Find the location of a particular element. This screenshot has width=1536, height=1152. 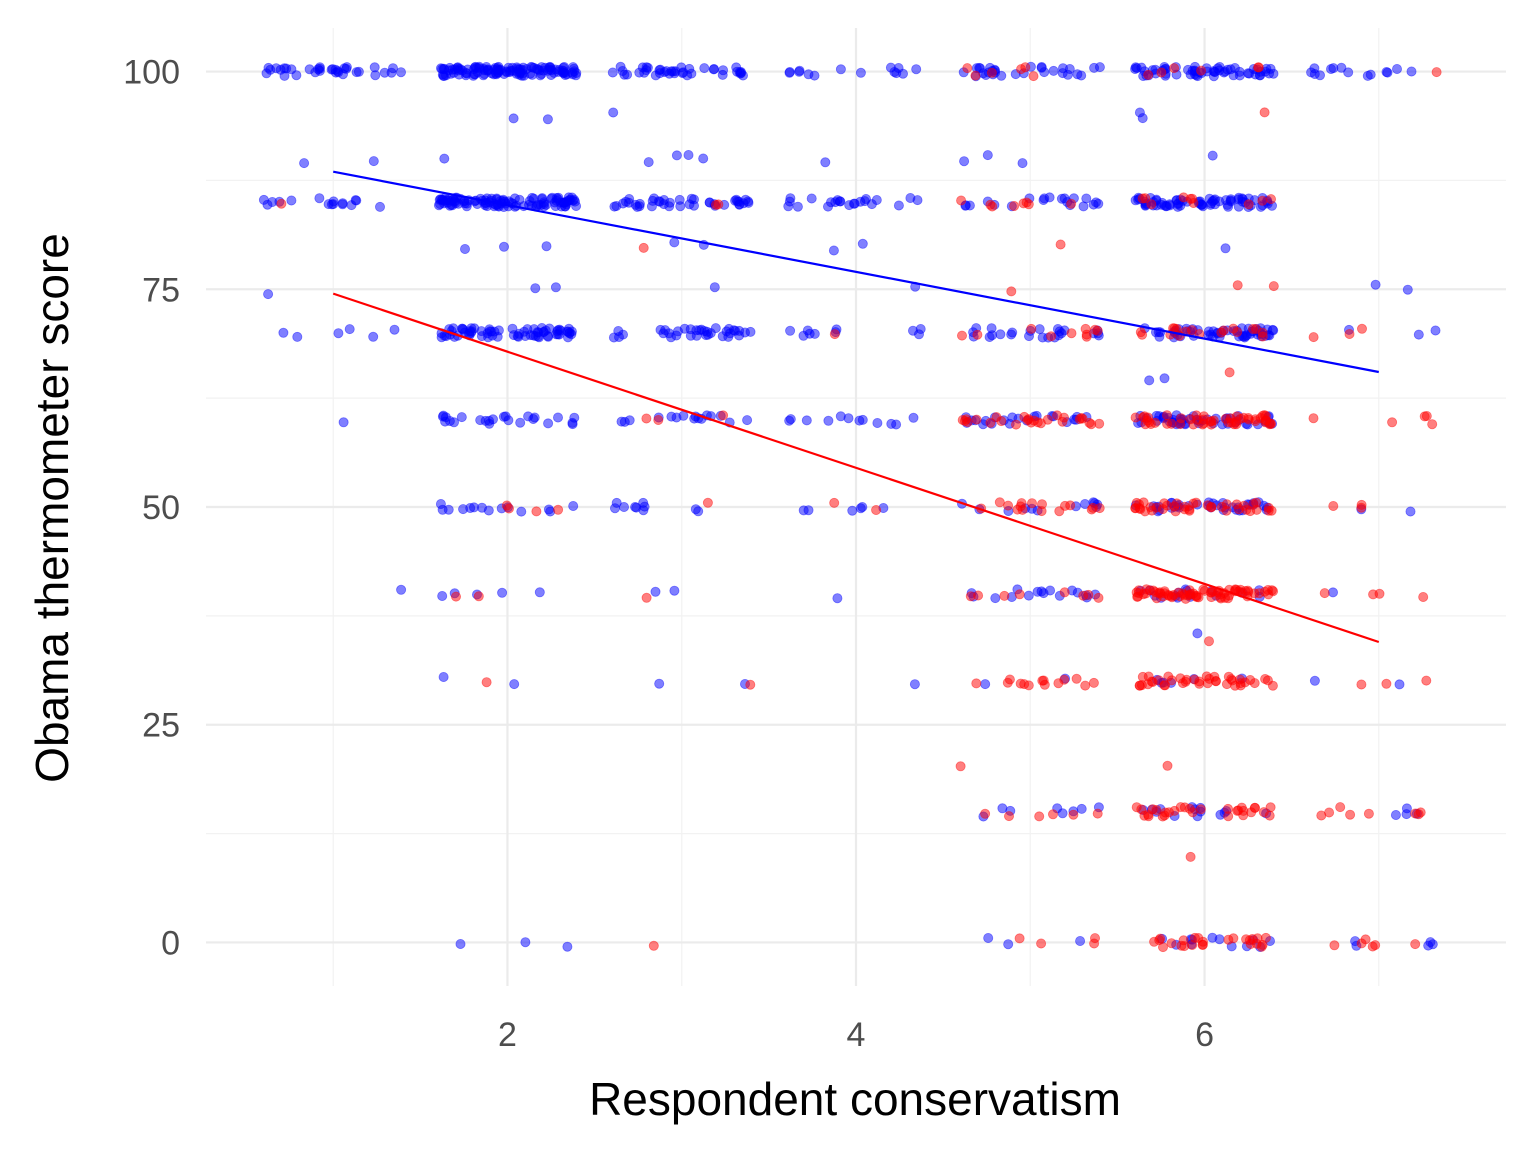

y-tick-label: 100 is located at coordinates (151, 73).